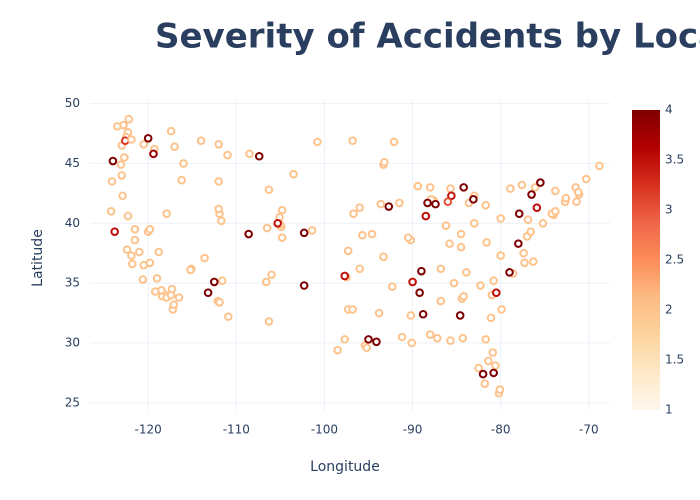  I want to click on colorbar-tick-label: 3, so click(669, 210).